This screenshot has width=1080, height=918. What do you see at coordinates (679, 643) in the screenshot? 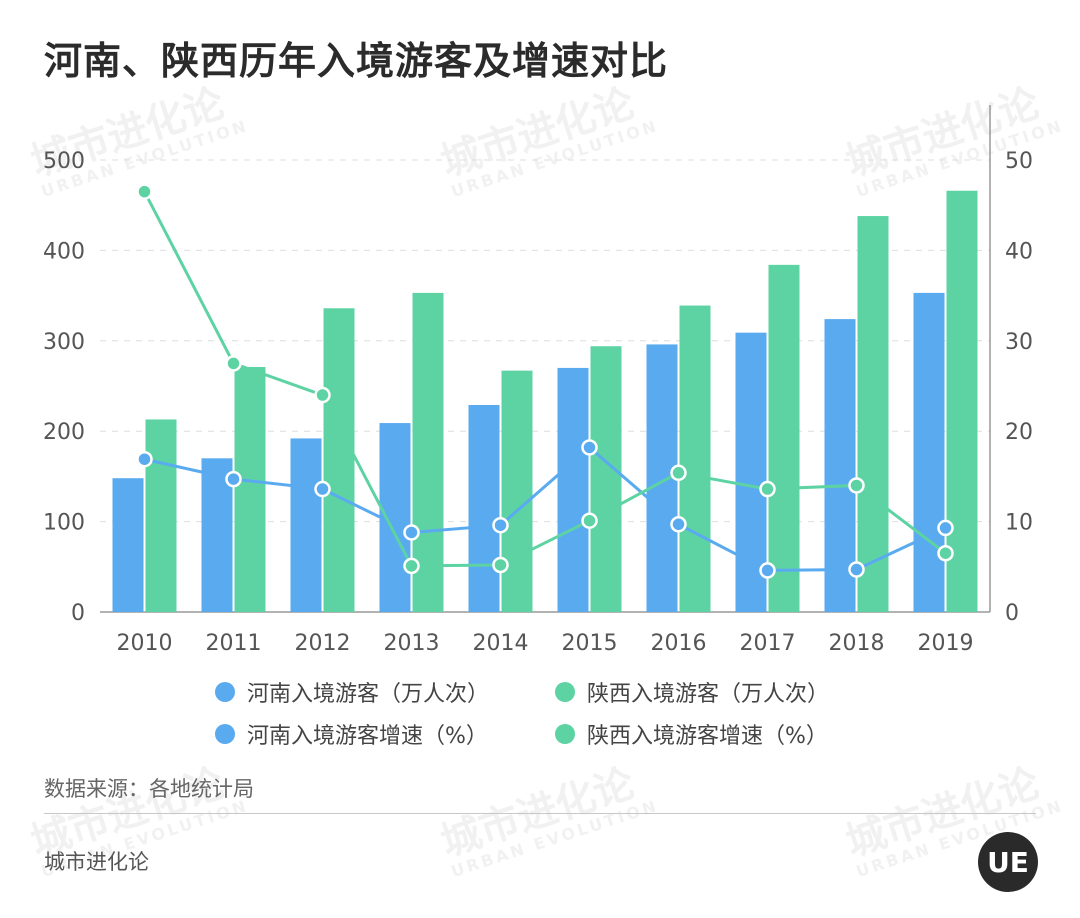
I see `x-tick-label: 2016` at bounding box center [679, 643].